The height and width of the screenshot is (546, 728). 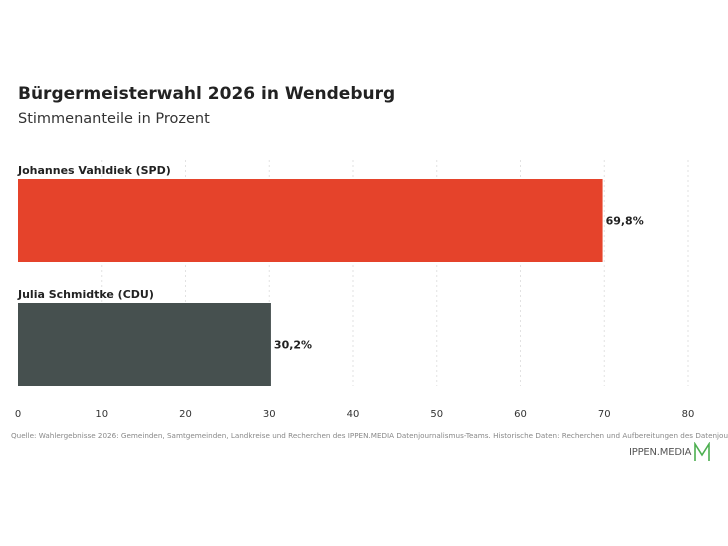 What do you see at coordinates (18, 414) in the screenshot?
I see `x-tick-label: 0` at bounding box center [18, 414].